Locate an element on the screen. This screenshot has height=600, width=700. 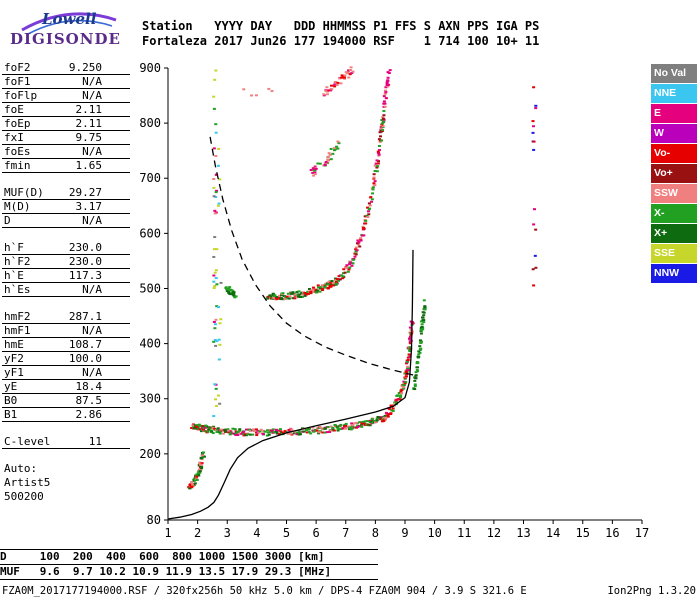
param-name: B0 is located at coordinates (11, 400).